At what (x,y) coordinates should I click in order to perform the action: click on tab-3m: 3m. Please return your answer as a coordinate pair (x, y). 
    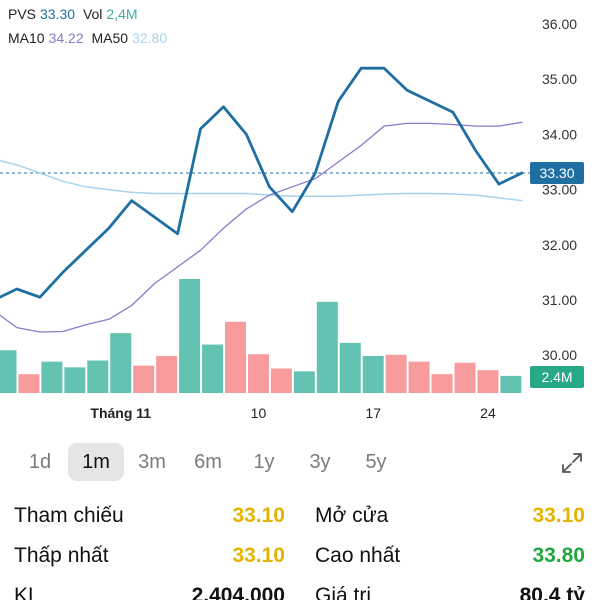
    Looking at the image, I should click on (152, 462).